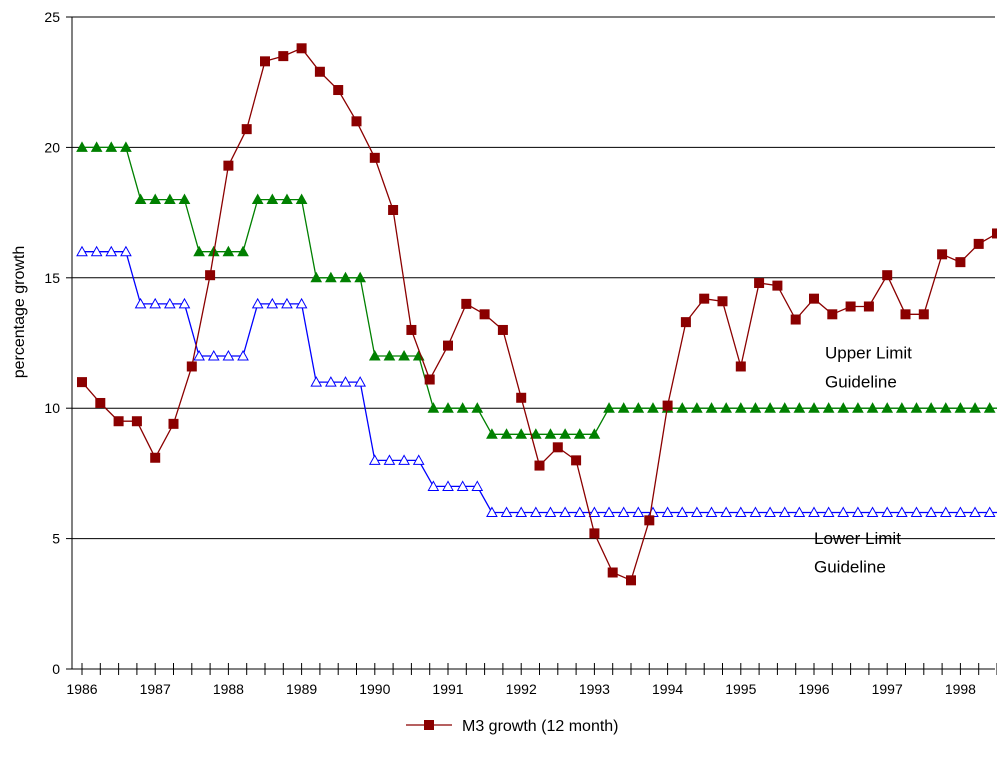 This screenshot has width=997, height=771. Describe the element at coordinates (52, 17) in the screenshot. I see `y-tick-label: 25` at that location.